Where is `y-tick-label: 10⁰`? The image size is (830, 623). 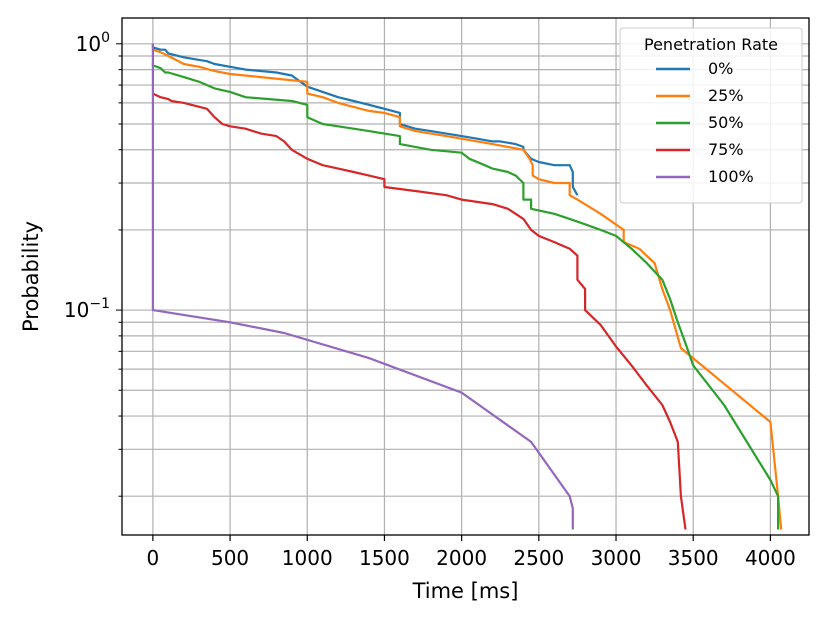
y-tick-label: 10⁰ is located at coordinates (93, 43).